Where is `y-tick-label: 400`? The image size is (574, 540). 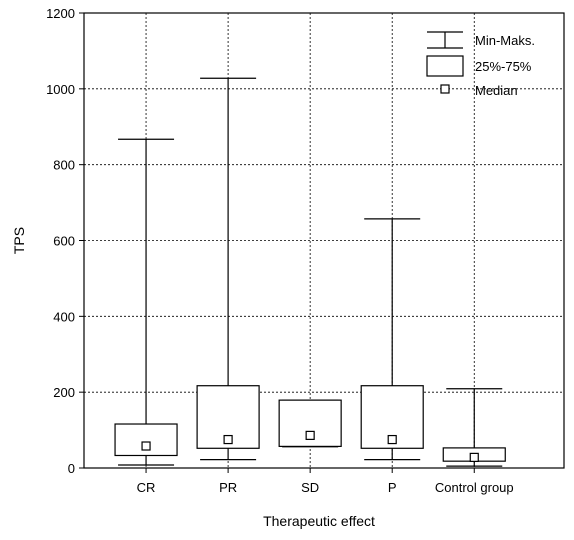
y-tick-label: 400 is located at coordinates (64, 316).